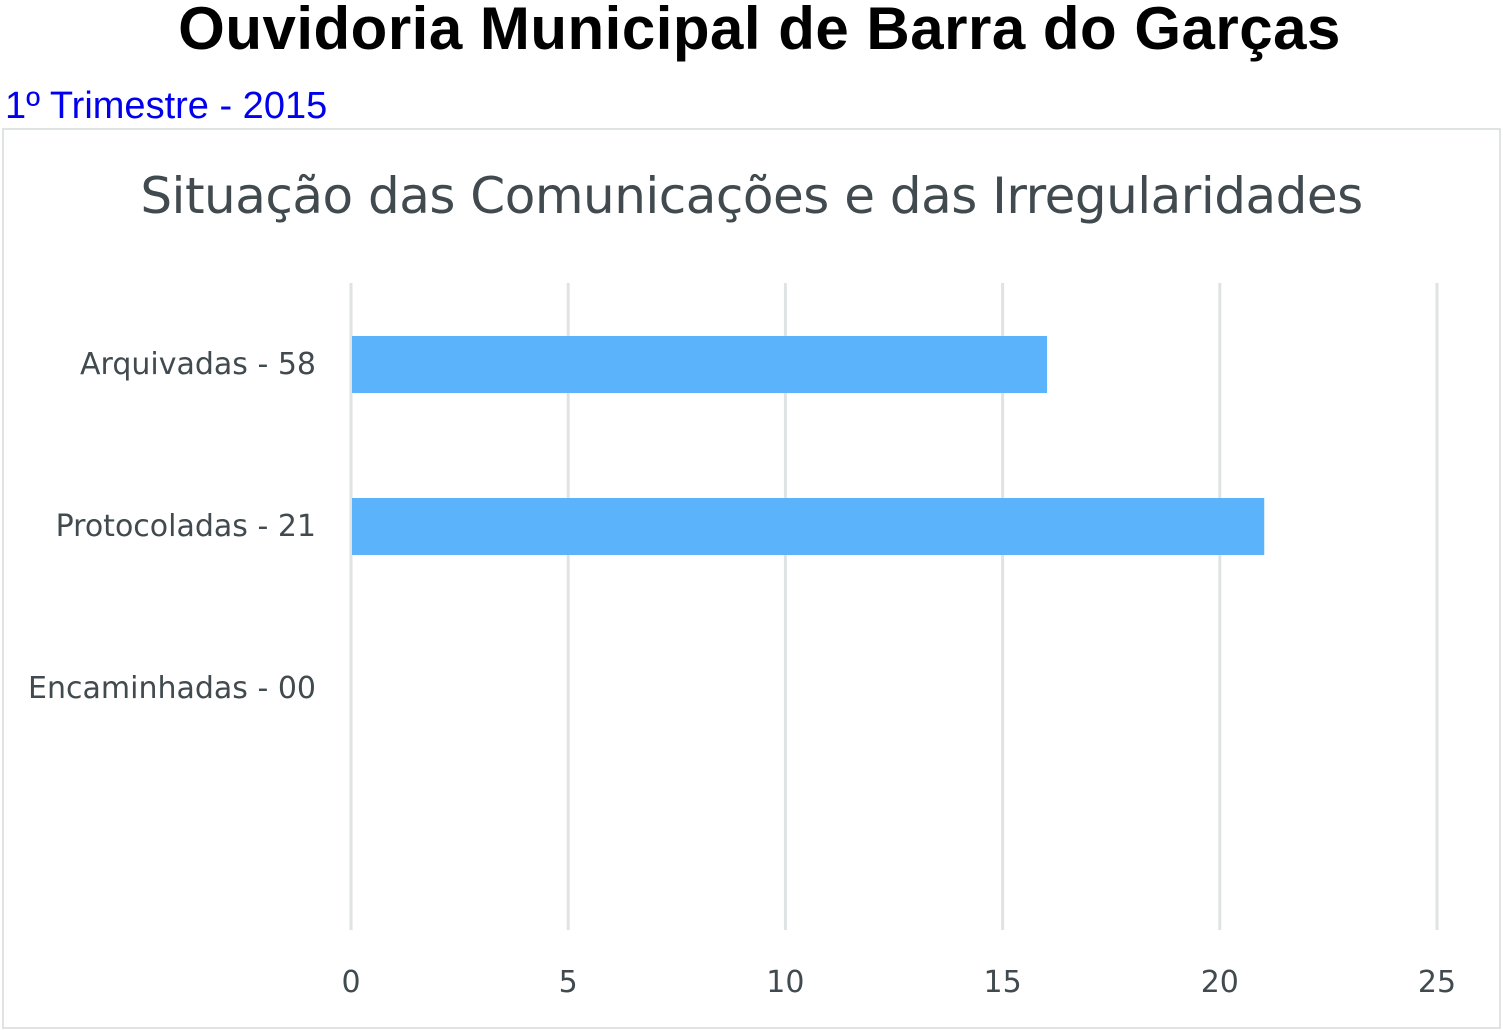 Image resolution: width=1503 pixels, height=1030 pixels. What do you see at coordinates (198, 364) in the screenshot?
I see `category-label: Arquivadas - 58` at bounding box center [198, 364].